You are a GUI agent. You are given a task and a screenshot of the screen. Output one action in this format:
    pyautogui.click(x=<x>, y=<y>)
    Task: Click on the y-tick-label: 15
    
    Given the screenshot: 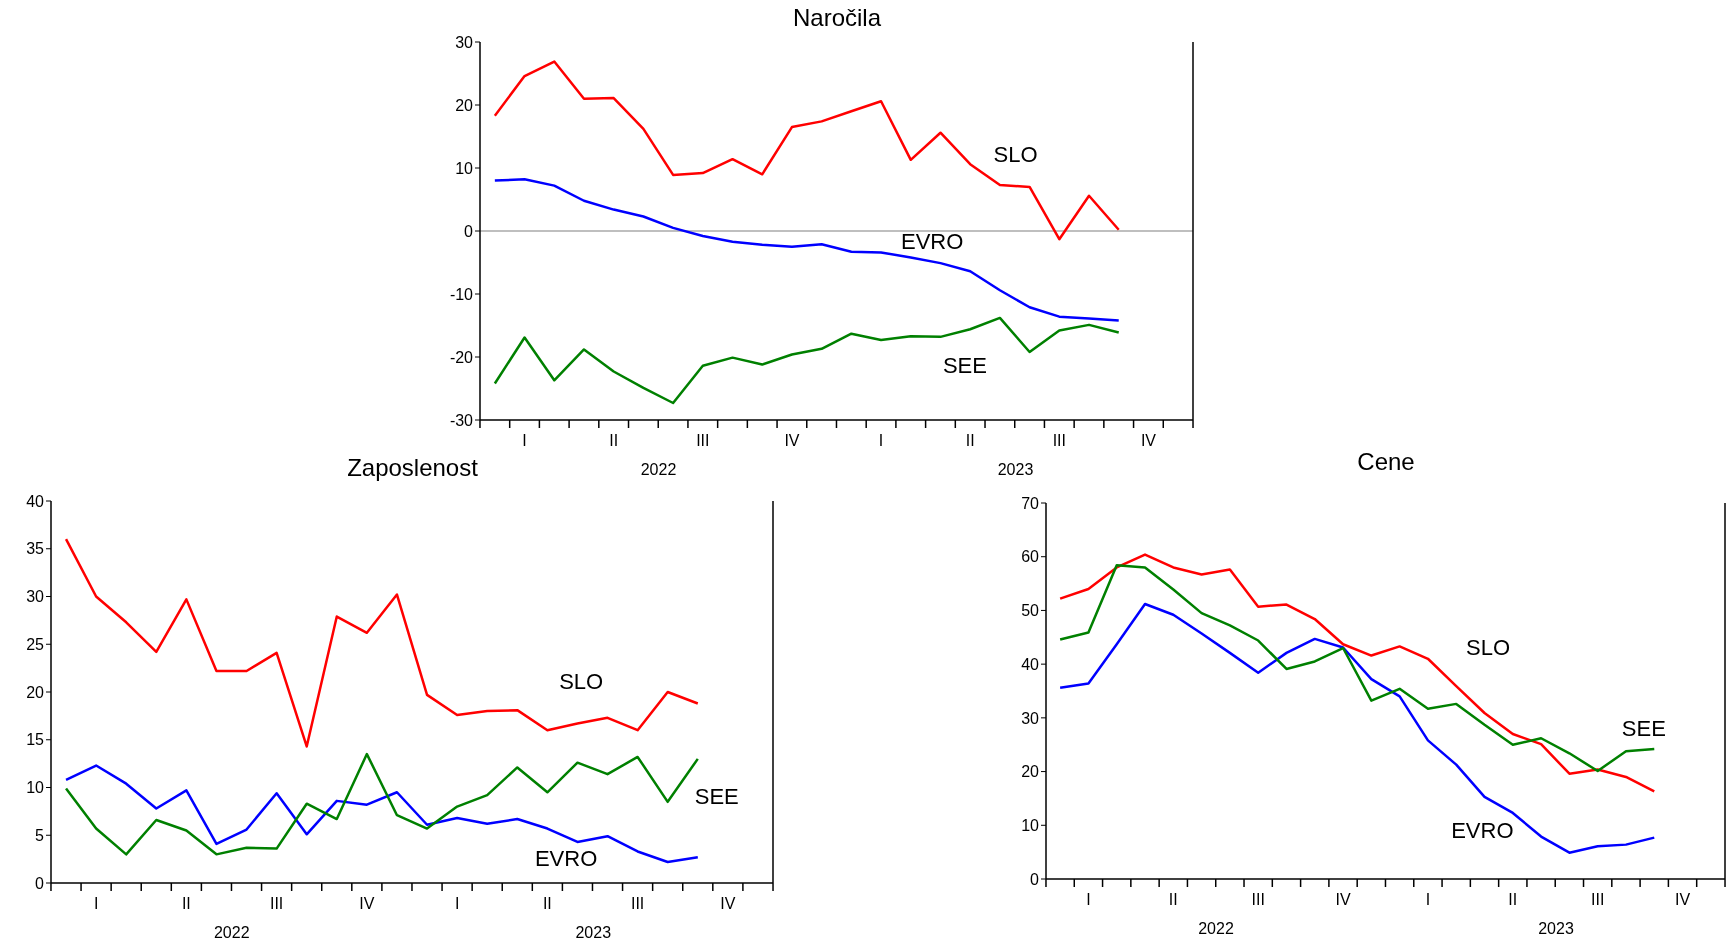 What is the action you would take?
    pyautogui.click(x=35, y=740)
    